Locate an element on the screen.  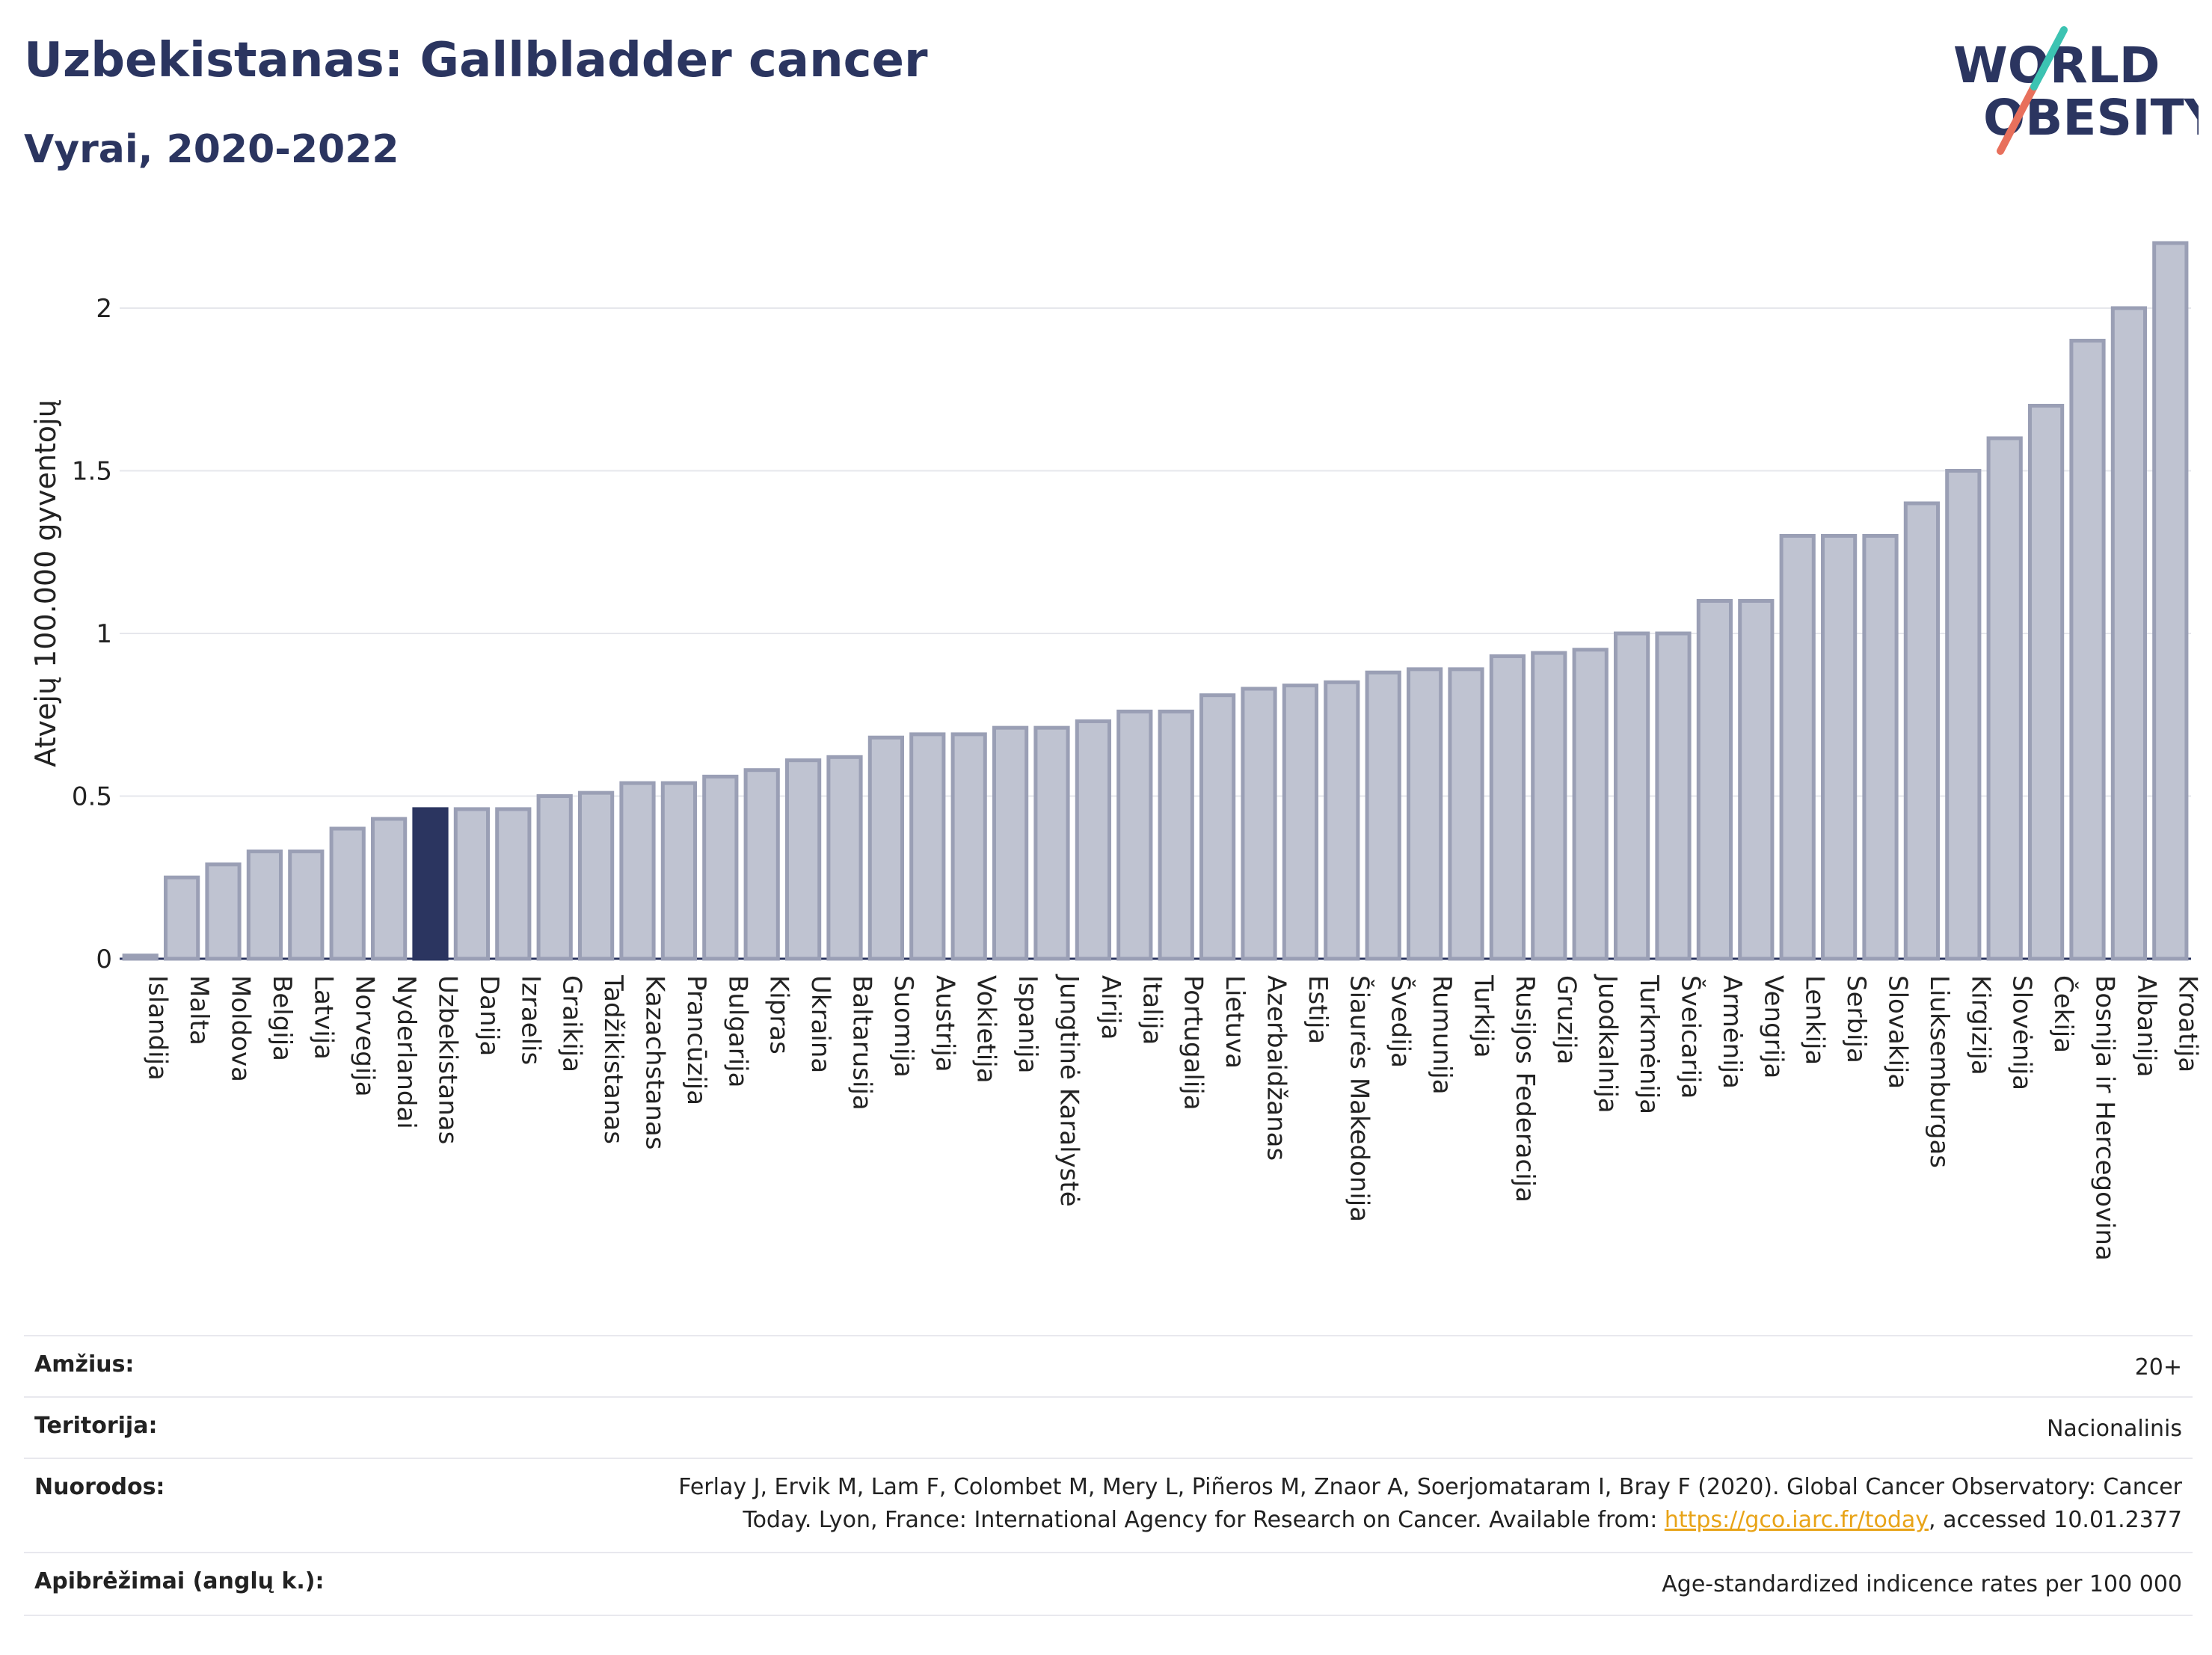
x-tick-label: Turkija is located at coordinates (1484, 1016).